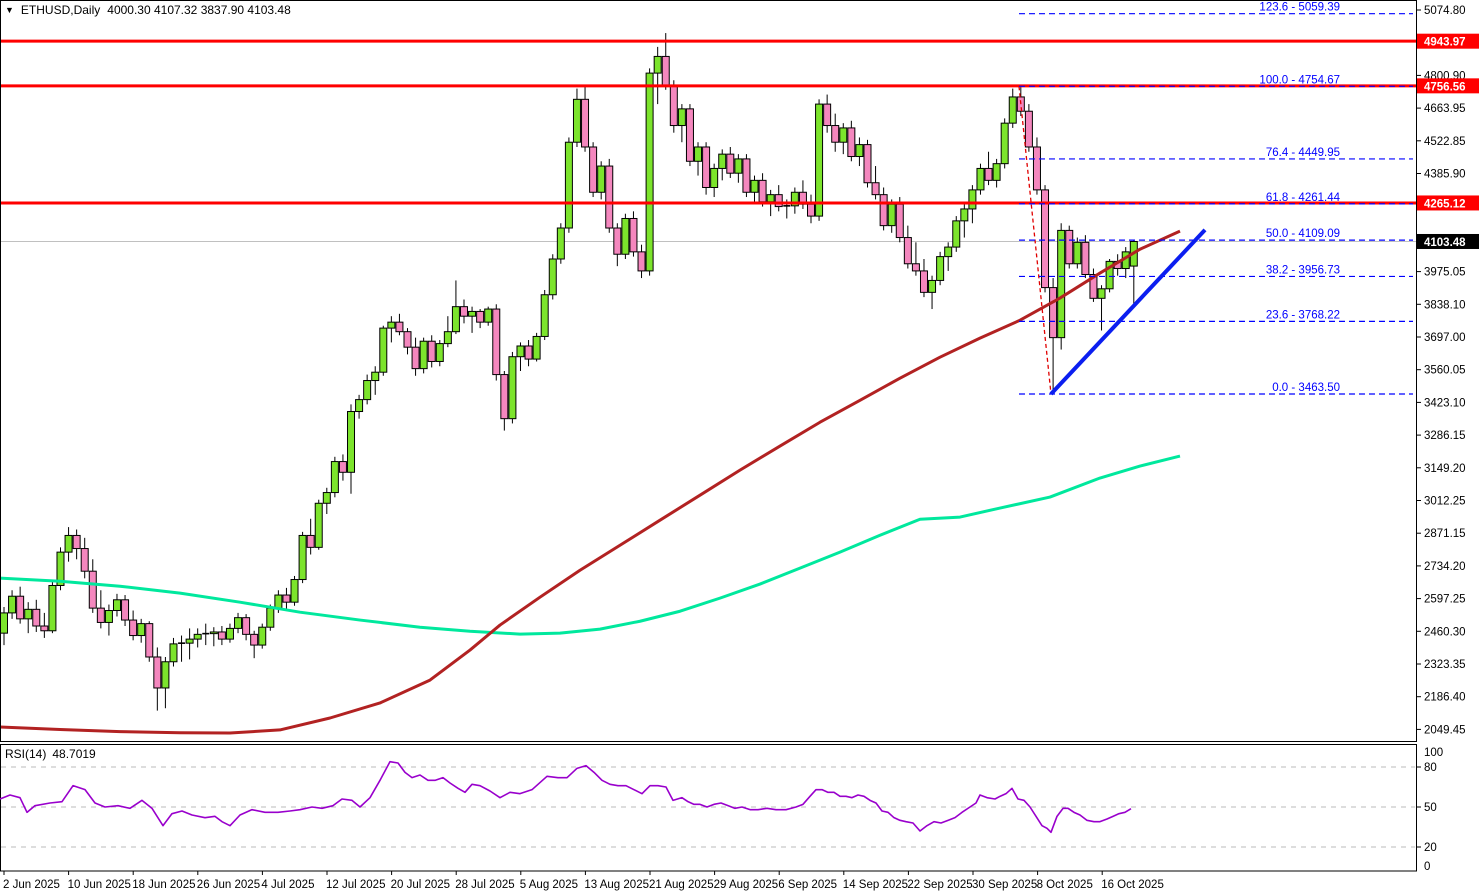 This screenshot has width=1479, height=896. I want to click on price-tick-label: 3286.15, so click(1445, 436).